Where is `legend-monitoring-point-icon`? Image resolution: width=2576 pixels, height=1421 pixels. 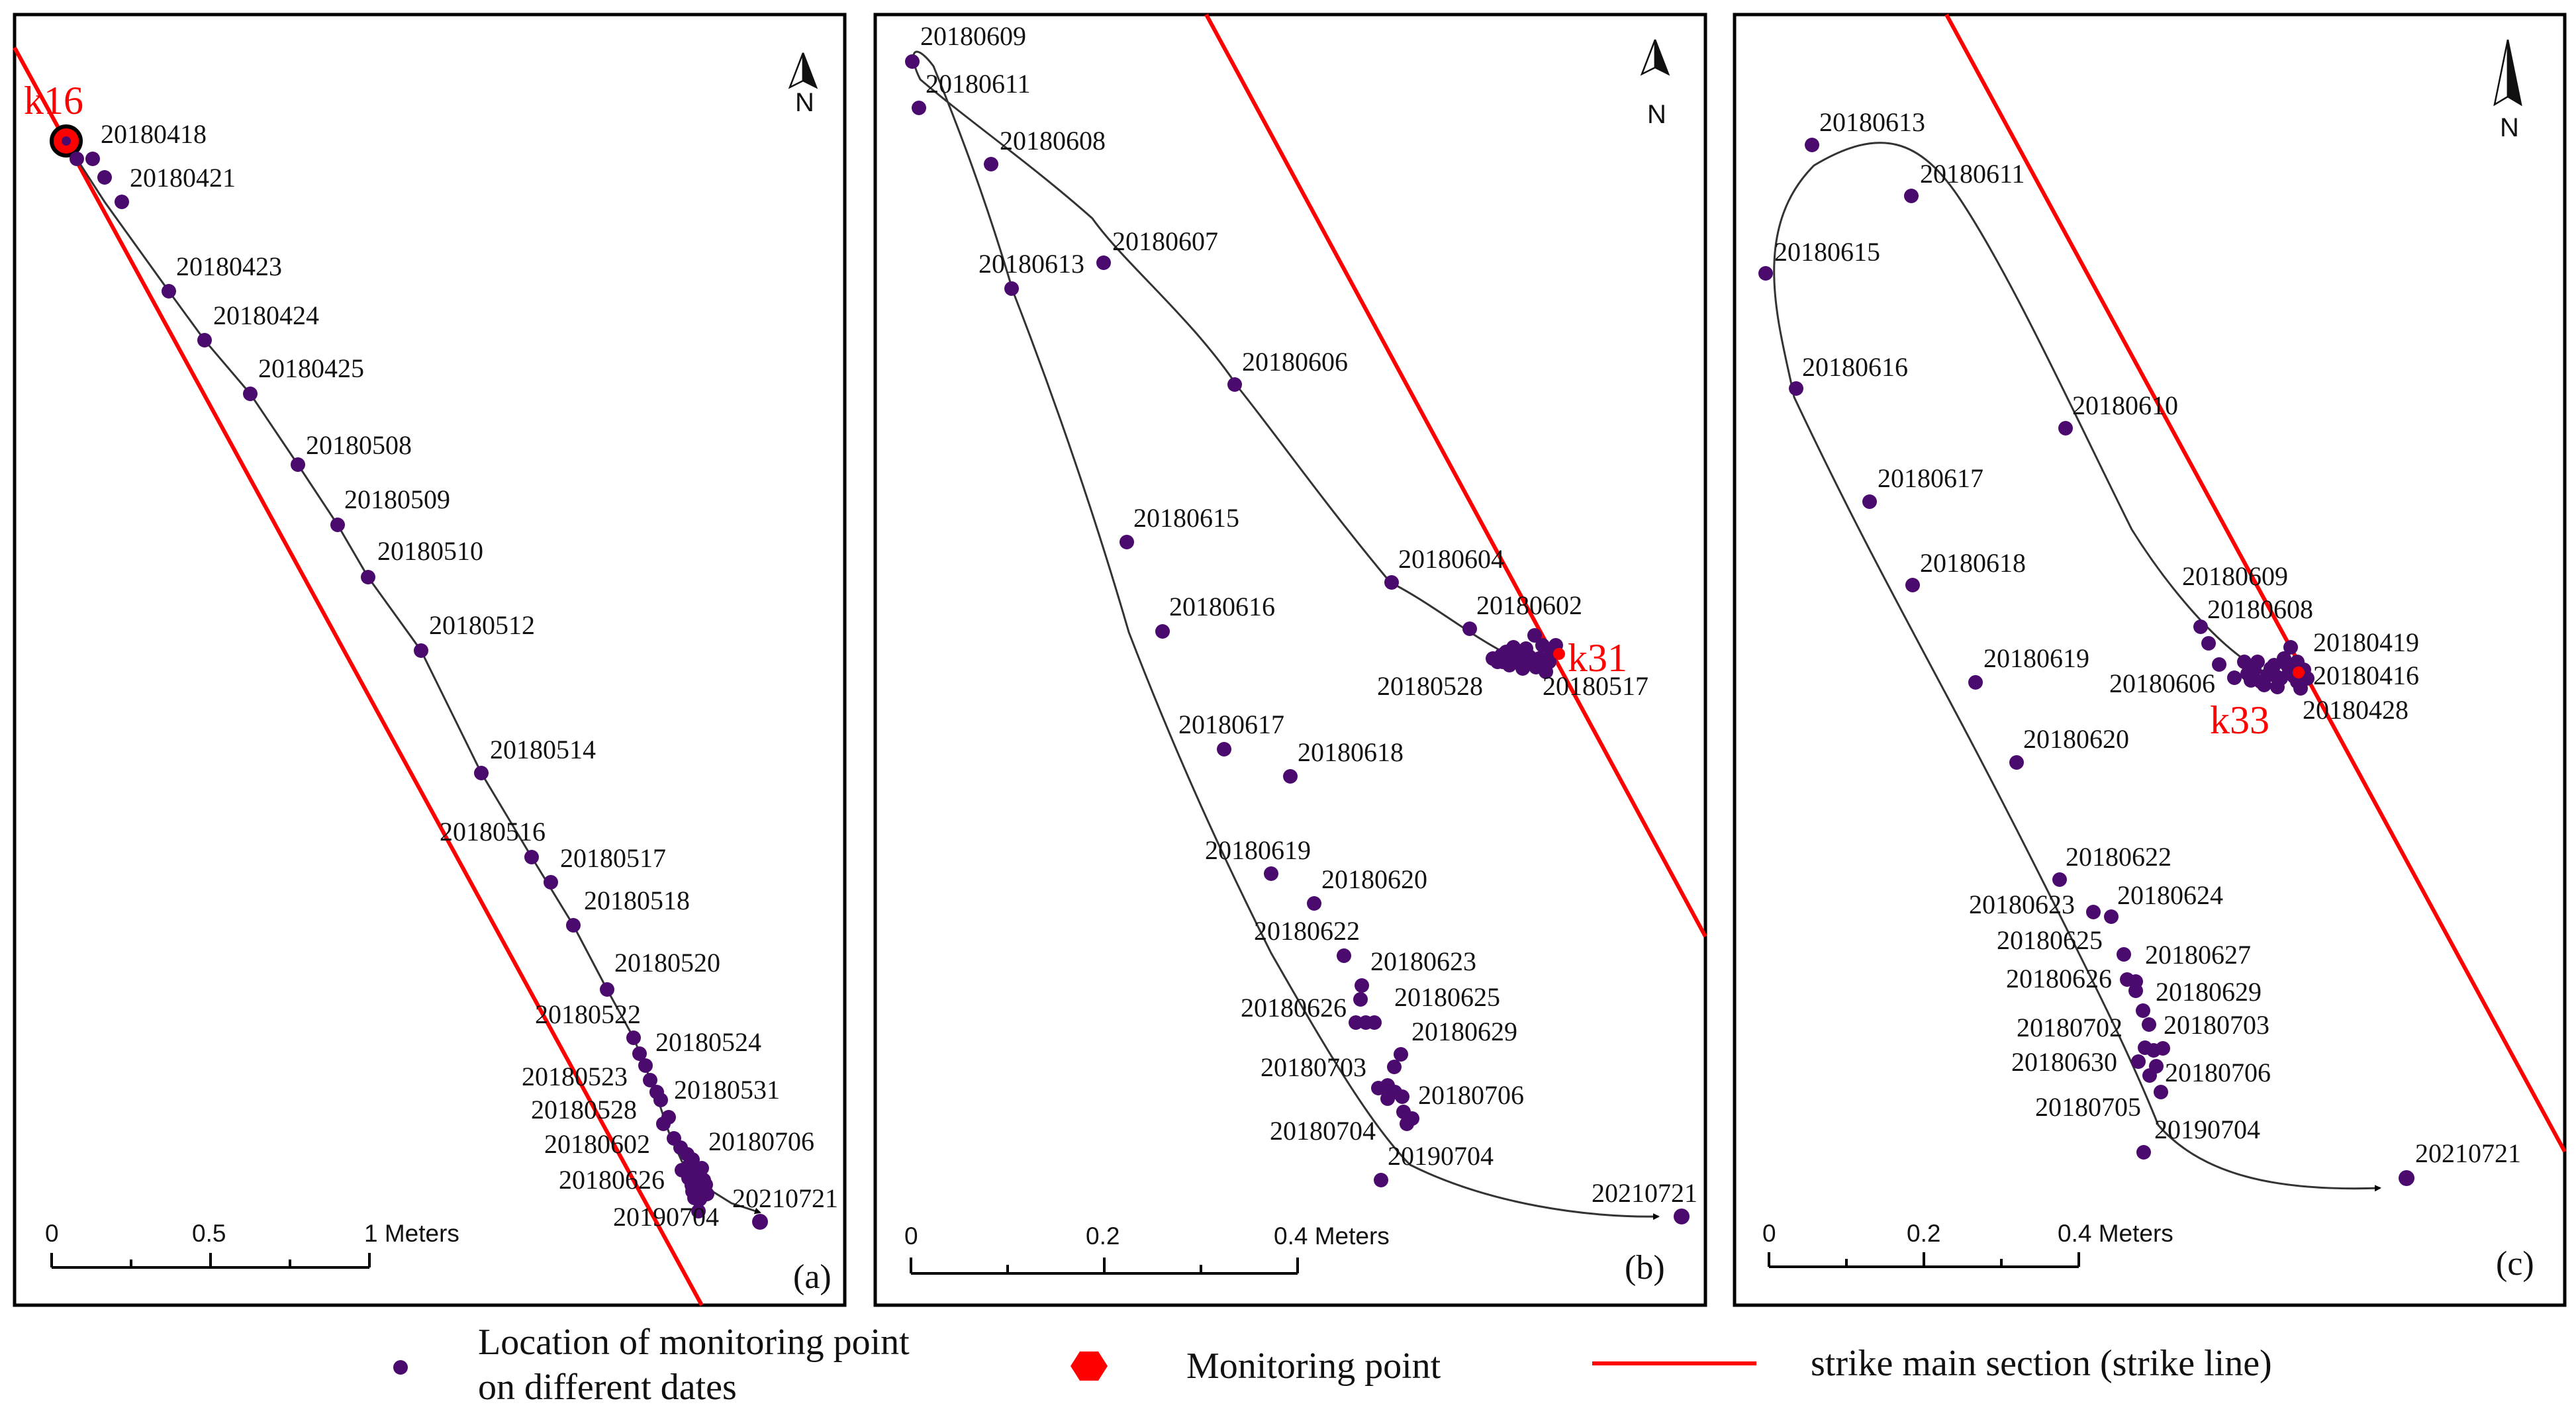
legend-monitoring-point-icon is located at coordinates (1089, 1366).